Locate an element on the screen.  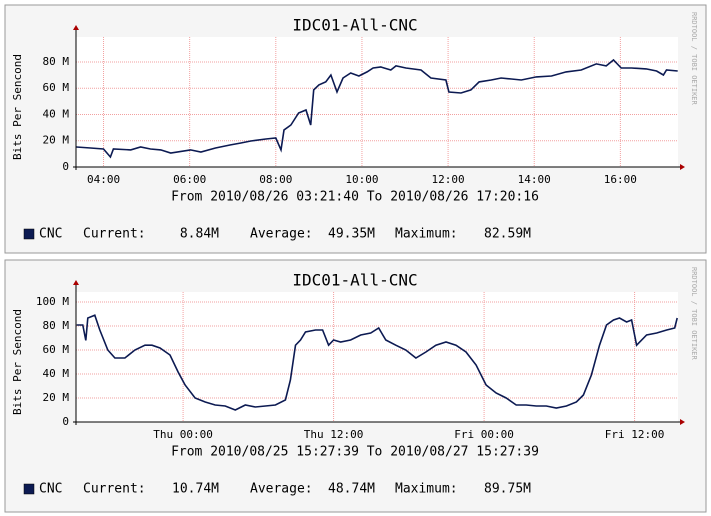
x-tick-label: 16:00 is located at coordinates (620, 179).